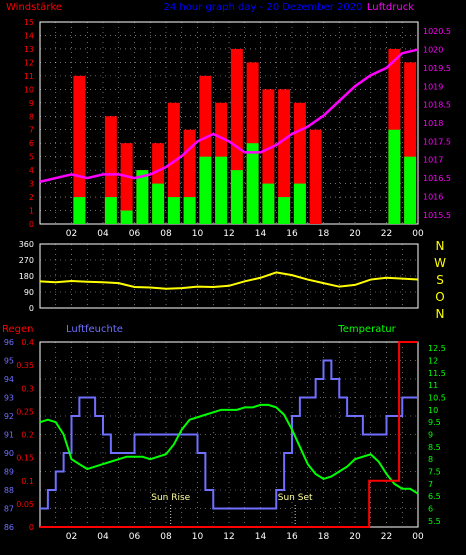  What do you see at coordinates (437, 31) in the screenshot?
I see `pressure-y-tick: 1020.5` at bounding box center [437, 31].